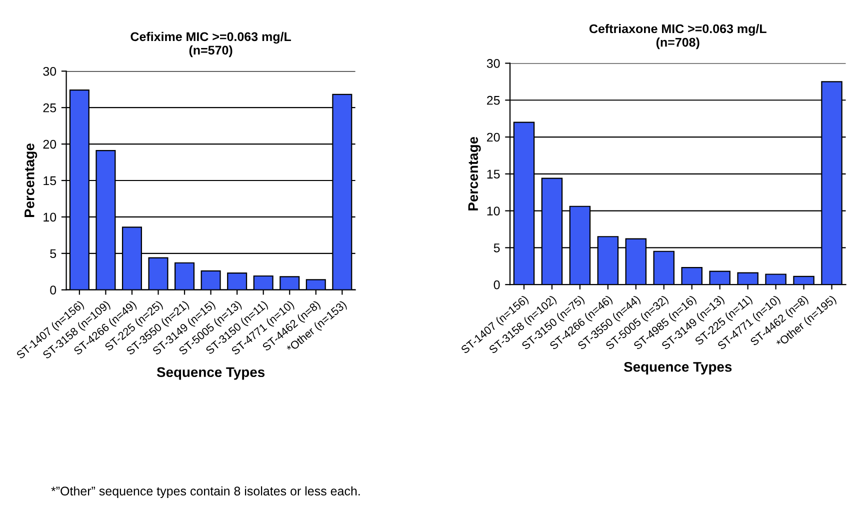  What do you see at coordinates (211, 45) in the screenshot?
I see `chart-title: Cefixime MIC >=0.063 mg/L (n=570)` at bounding box center [211, 45].